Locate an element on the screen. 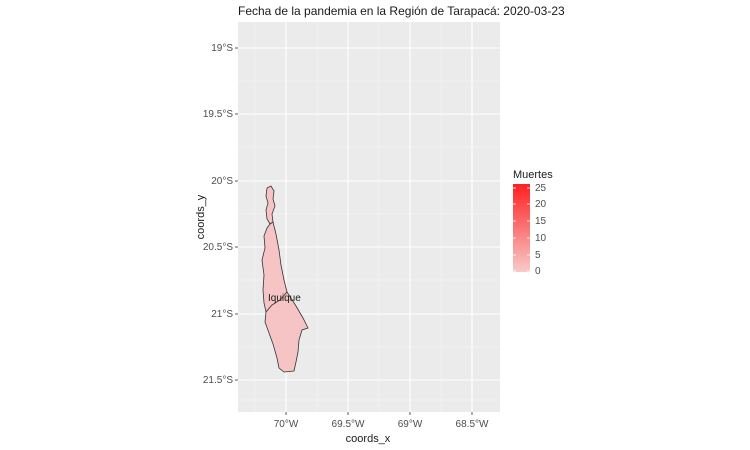 Image resolution: width=750 pixels, height=450 pixels. legend-label: 20 is located at coordinates (541, 204).